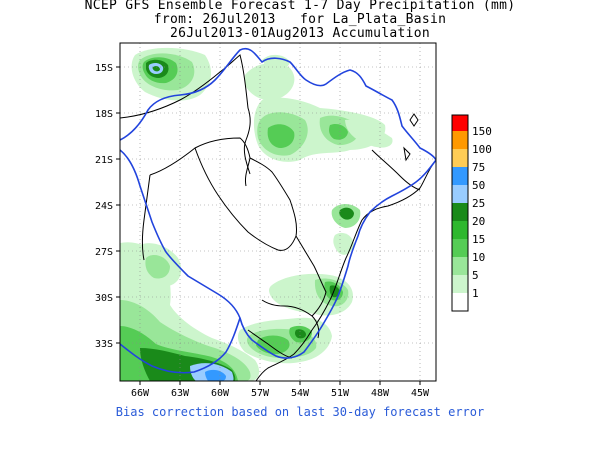 The height and width of the screenshot is (450, 600). Describe the element at coordinates (478, 239) in the screenshot. I see `colorbar-label: 15` at that location.